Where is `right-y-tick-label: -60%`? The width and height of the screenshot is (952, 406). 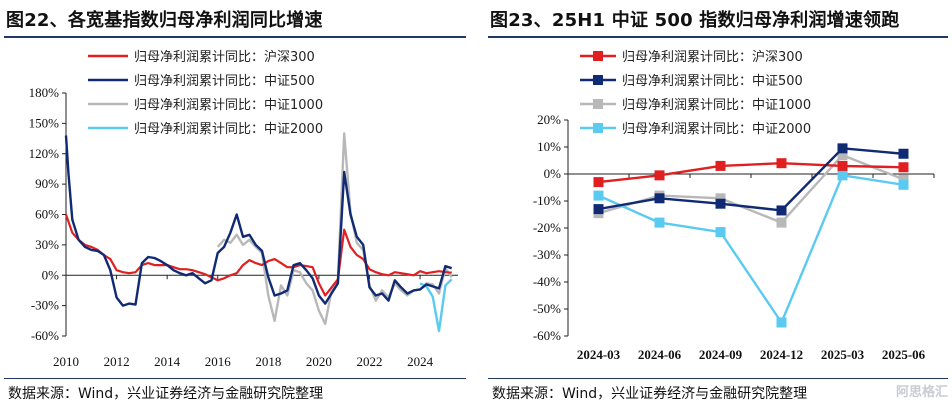 right-y-tick-label: -60% is located at coordinates (547, 335).